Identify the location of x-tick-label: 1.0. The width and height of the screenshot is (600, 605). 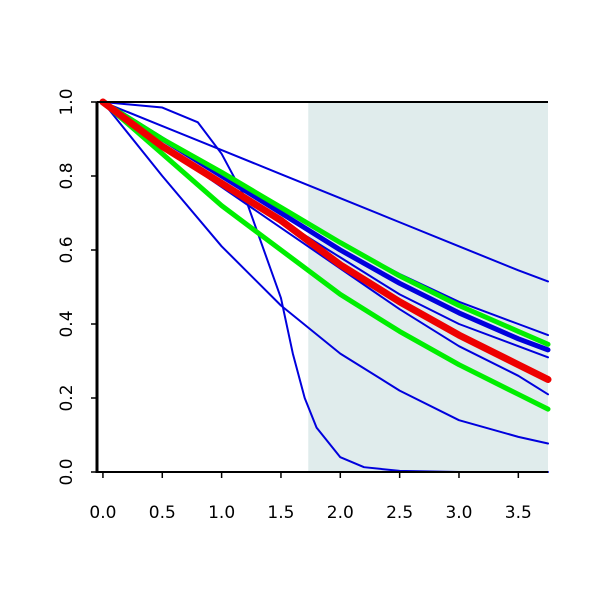
(221, 513).